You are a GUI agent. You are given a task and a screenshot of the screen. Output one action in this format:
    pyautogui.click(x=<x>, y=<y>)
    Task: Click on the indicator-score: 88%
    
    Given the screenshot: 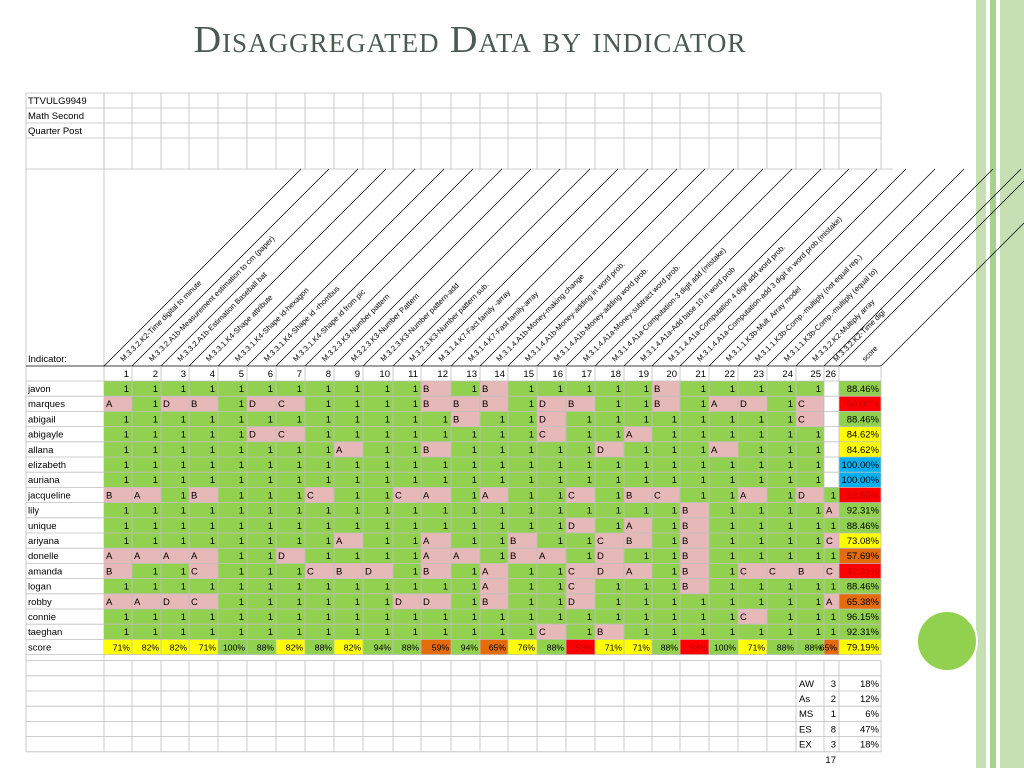 What is the action you would take?
    pyautogui.click(x=324, y=647)
    